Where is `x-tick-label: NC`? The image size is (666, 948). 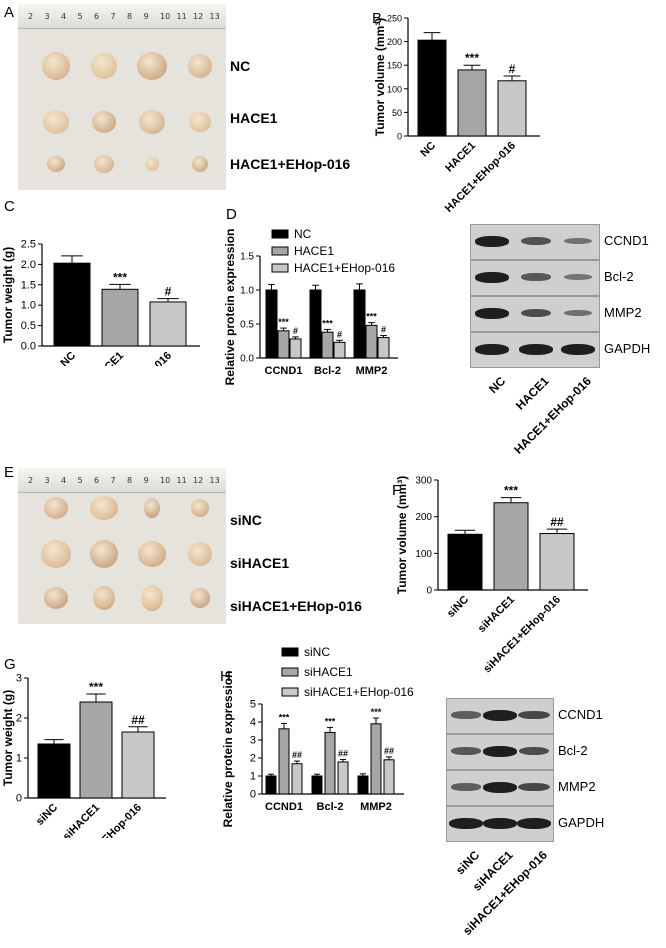
x-tick-label: NC is located at coordinates (428, 150).